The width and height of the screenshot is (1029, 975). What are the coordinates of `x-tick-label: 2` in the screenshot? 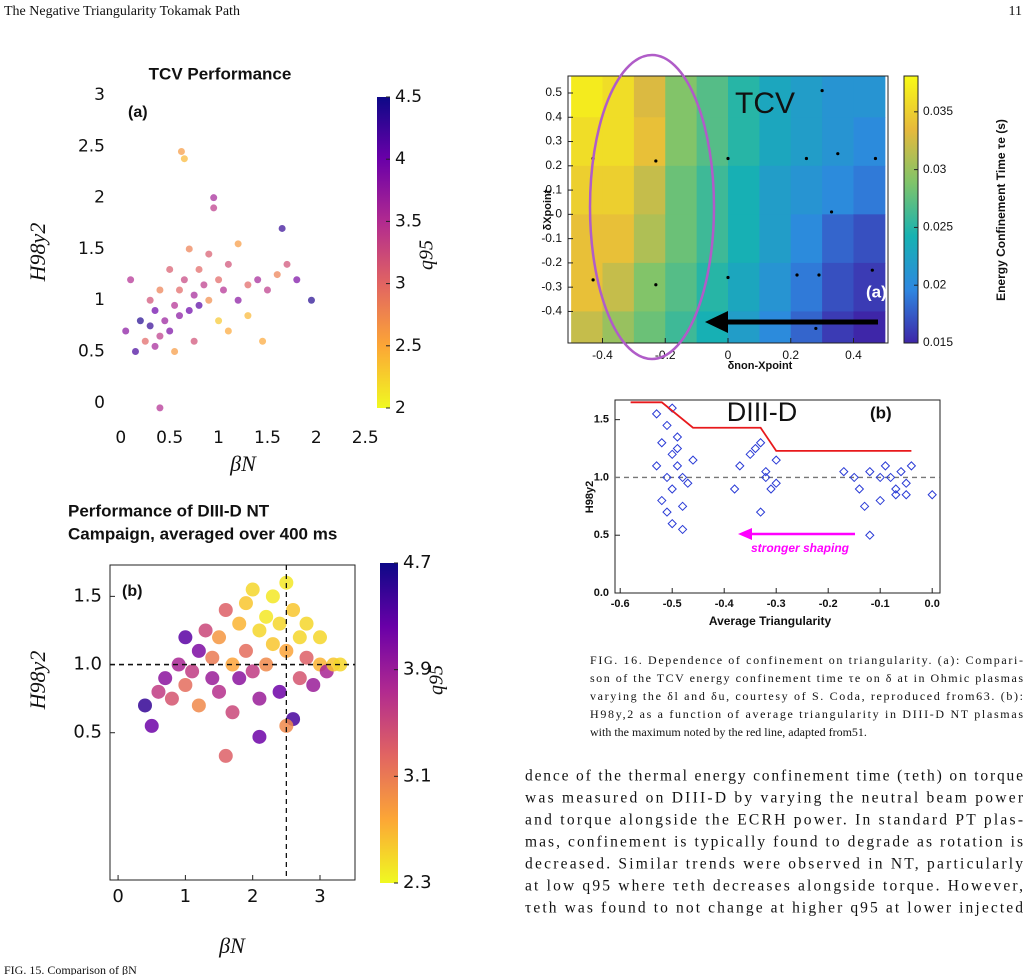 It's located at (316, 438).